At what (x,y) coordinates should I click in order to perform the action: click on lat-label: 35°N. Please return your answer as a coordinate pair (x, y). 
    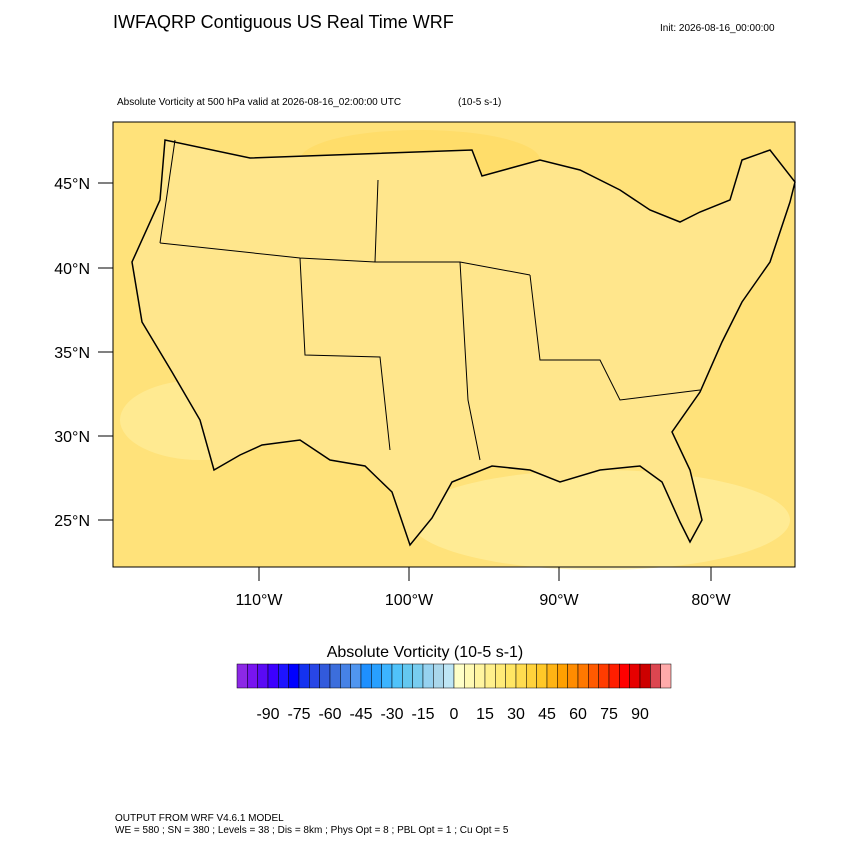
    Looking at the image, I should click on (72, 353).